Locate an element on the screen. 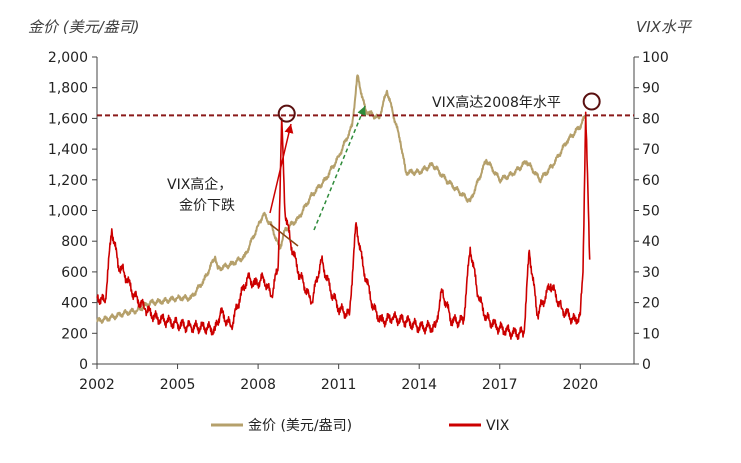 Image resolution: width=741 pixels, height=463 pixels. y-right-tick-label: 10 is located at coordinates (651, 334).